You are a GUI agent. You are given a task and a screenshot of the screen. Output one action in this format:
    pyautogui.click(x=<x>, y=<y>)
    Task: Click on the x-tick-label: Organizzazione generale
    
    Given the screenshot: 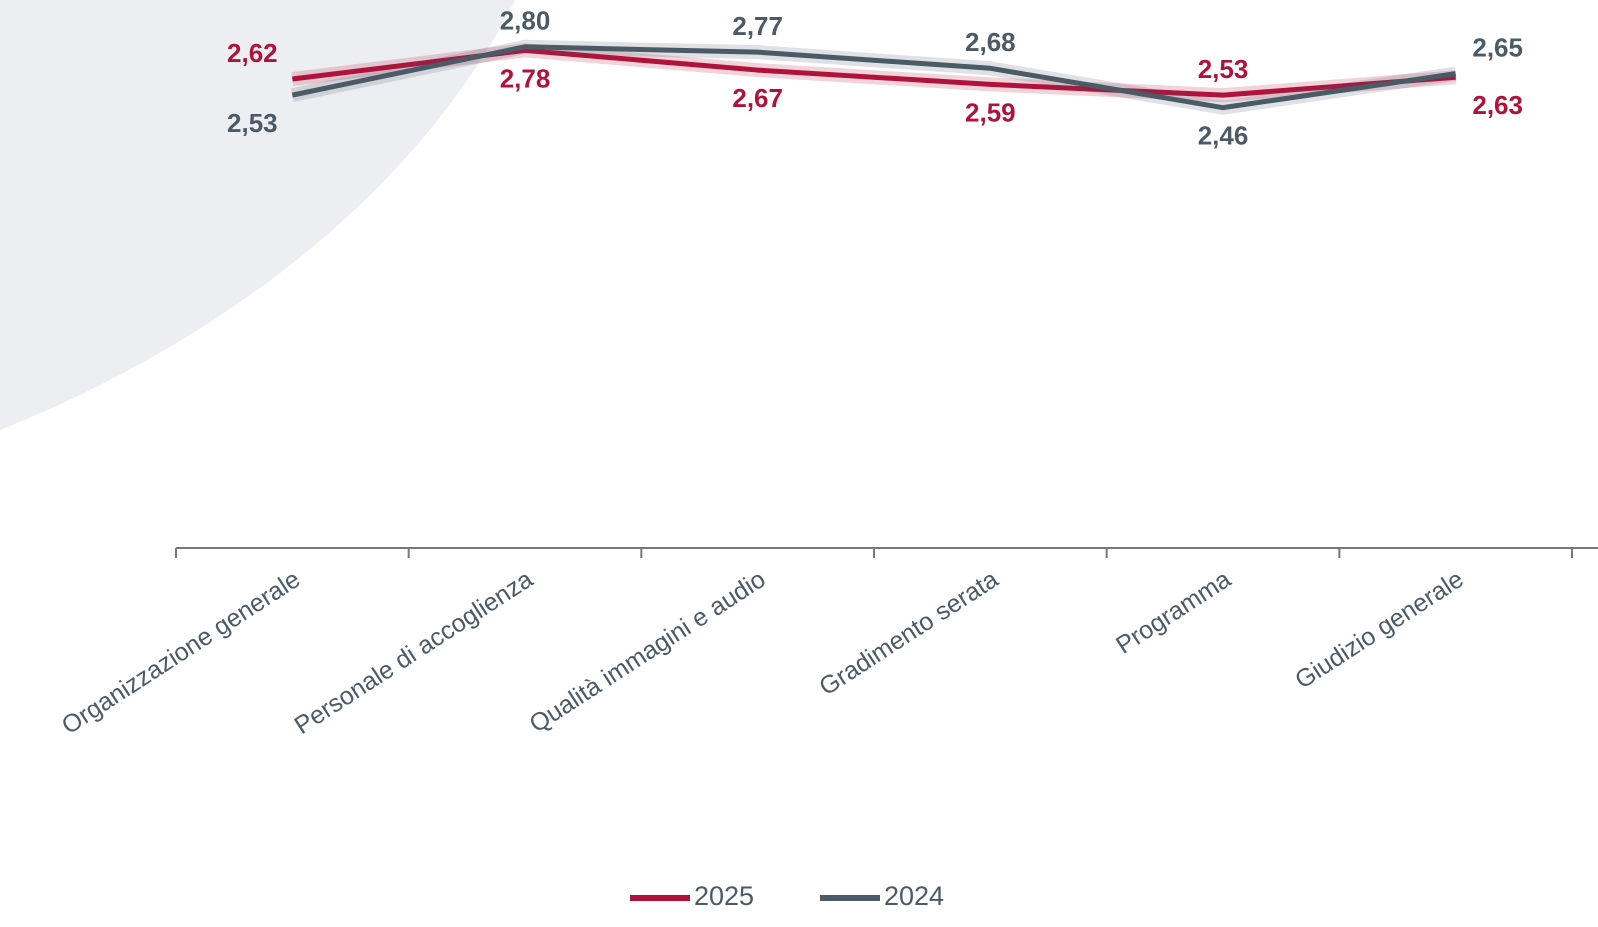 What is the action you would take?
    pyautogui.click(x=181, y=652)
    